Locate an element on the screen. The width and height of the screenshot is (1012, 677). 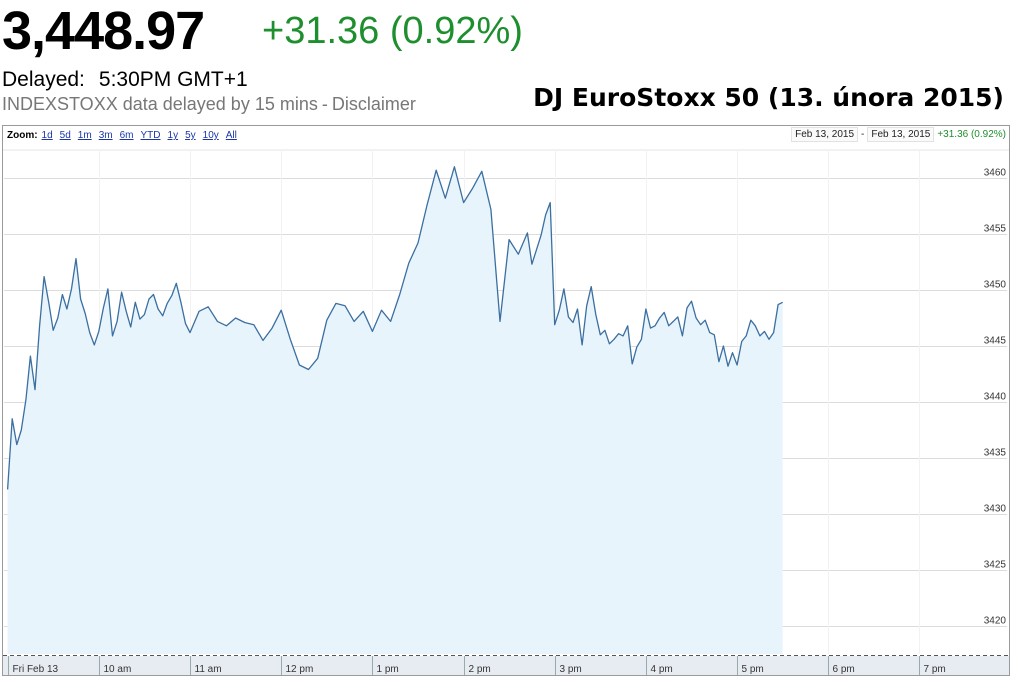
zoom-option-all: All is located at coordinates (231, 135).